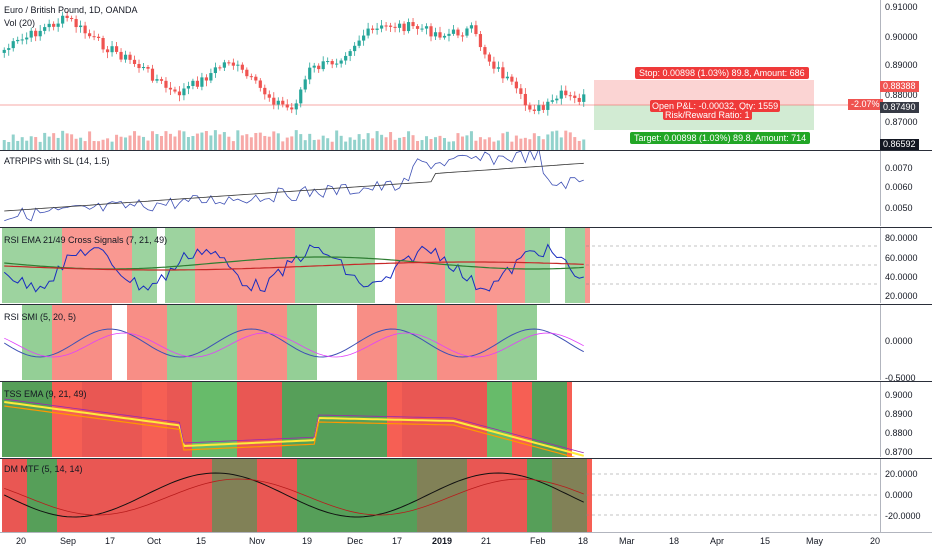 This screenshot has width=932, height=551. Describe the element at coordinates (45, 394) in the screenshot. I see `ema-title: TSS EMA (9, 21, 49)` at that location.